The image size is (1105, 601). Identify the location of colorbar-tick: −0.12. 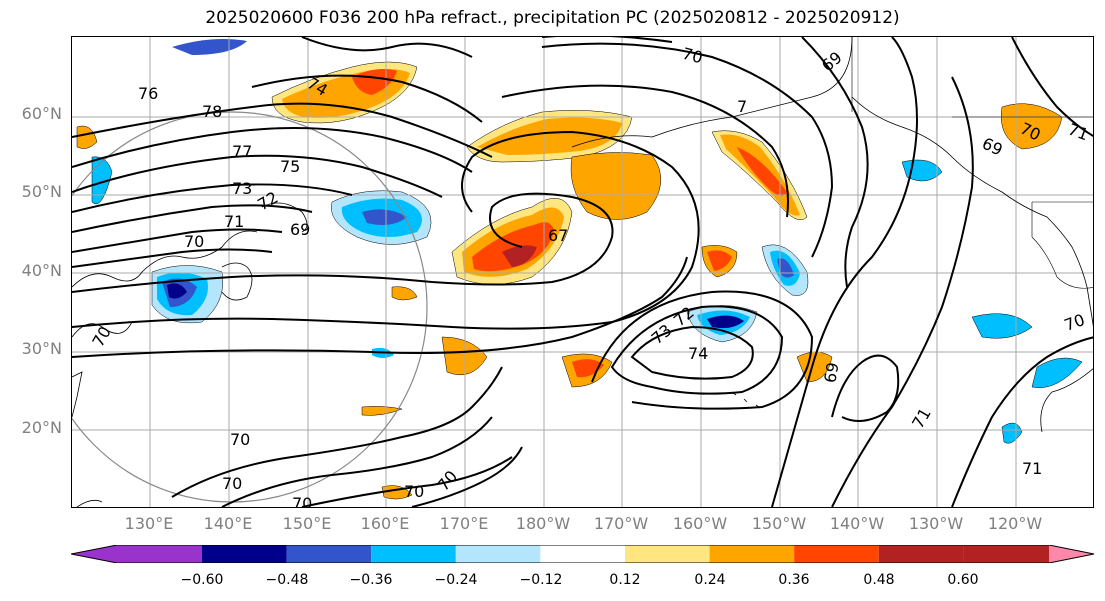
(541, 580).